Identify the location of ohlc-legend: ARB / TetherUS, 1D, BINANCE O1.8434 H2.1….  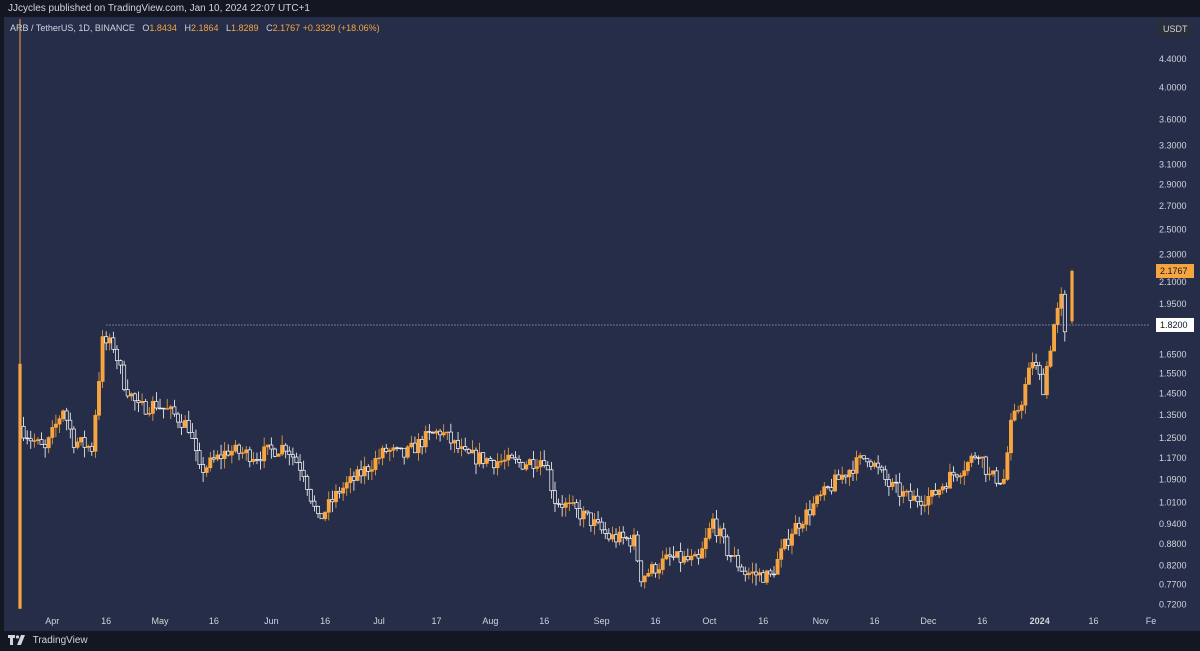
(195, 28).